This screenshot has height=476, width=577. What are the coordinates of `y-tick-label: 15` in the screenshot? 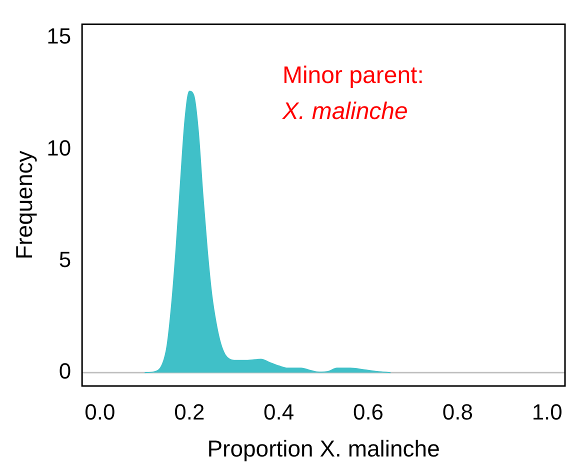 It's located at (59, 36).